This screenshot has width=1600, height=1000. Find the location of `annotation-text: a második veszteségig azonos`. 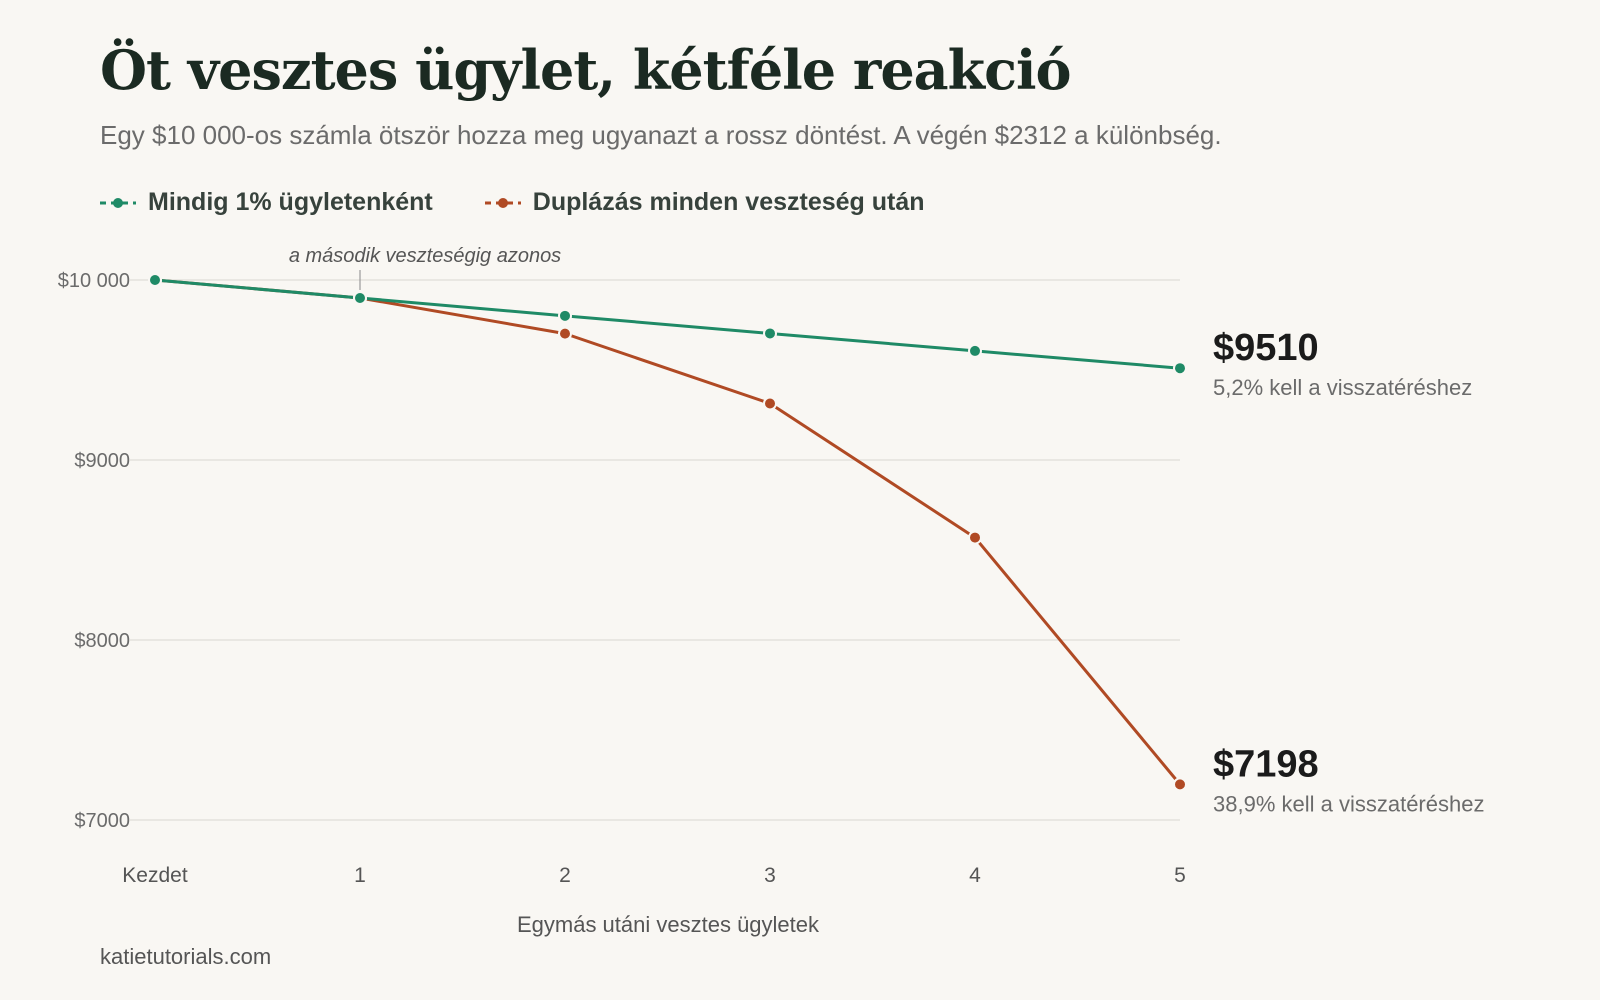

annotation-text: a második veszteségig azonos is located at coordinates (425, 256).